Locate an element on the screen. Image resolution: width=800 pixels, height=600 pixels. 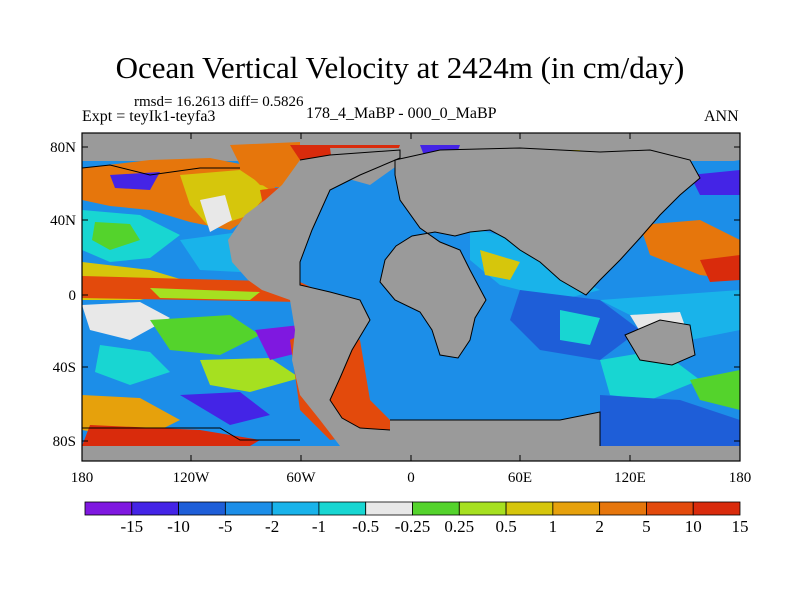
longitude-labels: 180 120W 60W 0 60E 120E 180 is located at coordinates (411, 478).